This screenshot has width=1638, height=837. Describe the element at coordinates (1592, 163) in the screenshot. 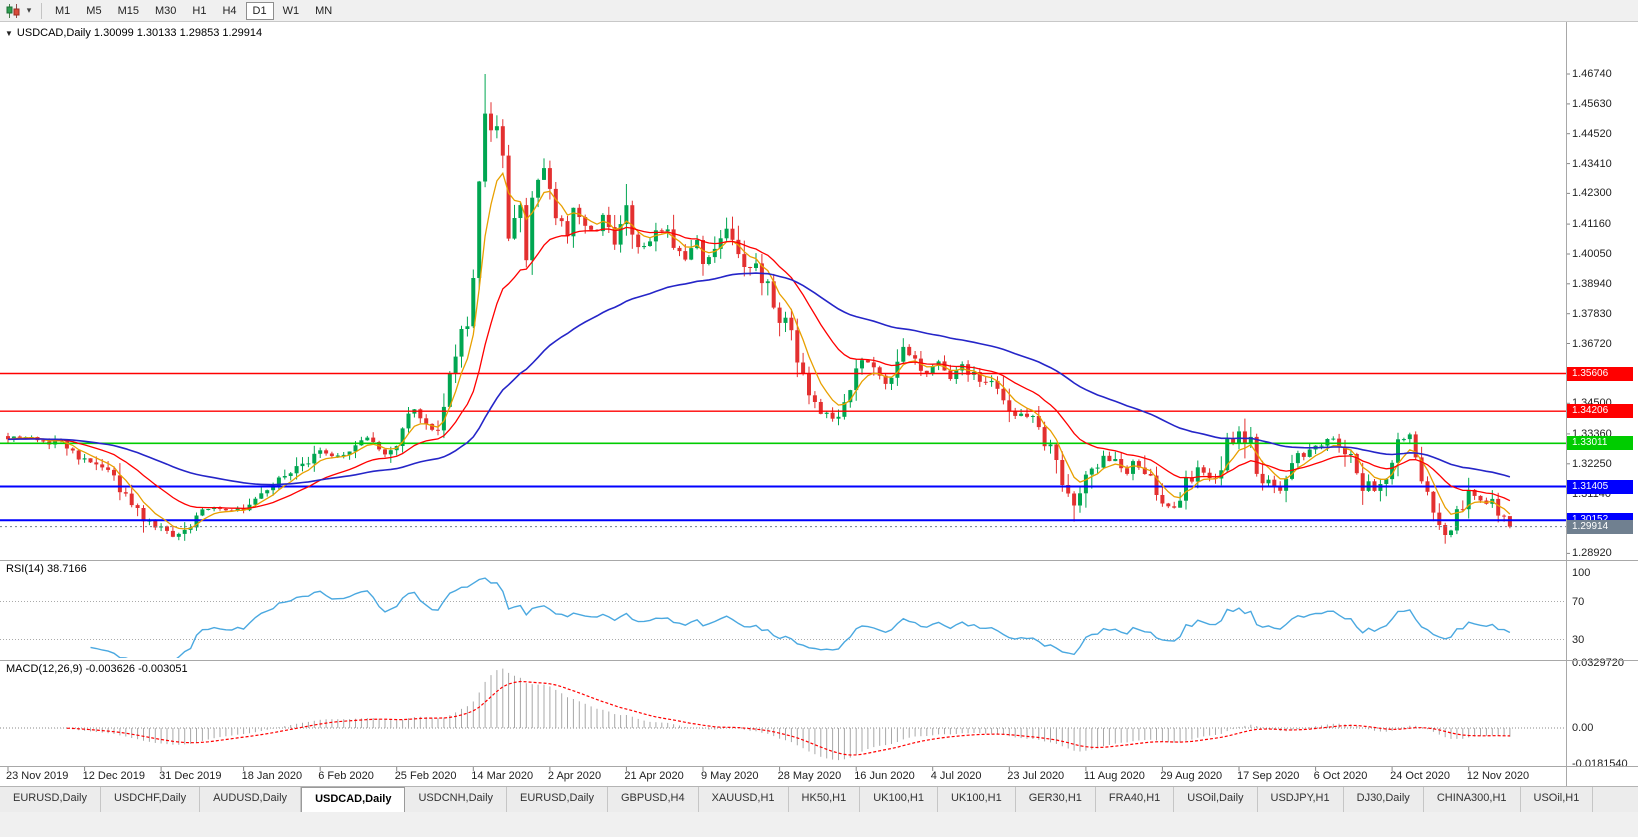

I see `price-tick-label: 1.43410` at that location.